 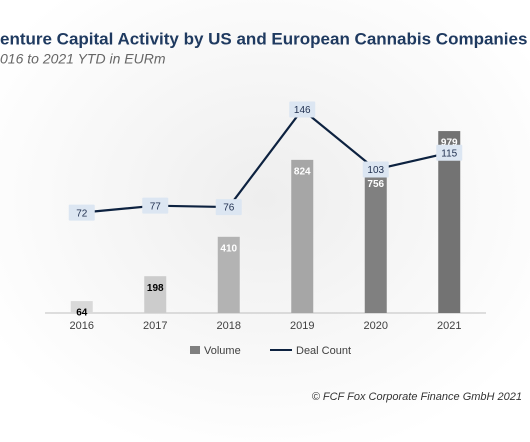 I want to click on bar-value-label: 198, so click(x=155, y=288).